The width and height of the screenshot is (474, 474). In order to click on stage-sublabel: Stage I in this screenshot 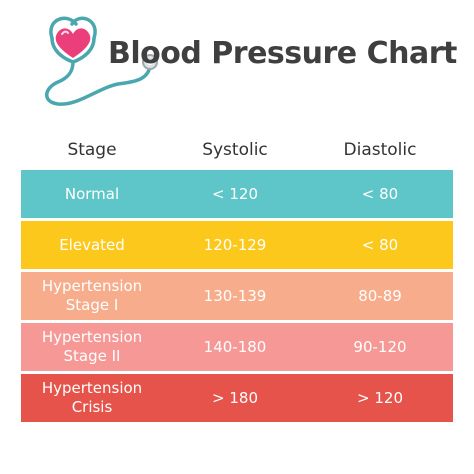, I will do `click(92, 305)`.